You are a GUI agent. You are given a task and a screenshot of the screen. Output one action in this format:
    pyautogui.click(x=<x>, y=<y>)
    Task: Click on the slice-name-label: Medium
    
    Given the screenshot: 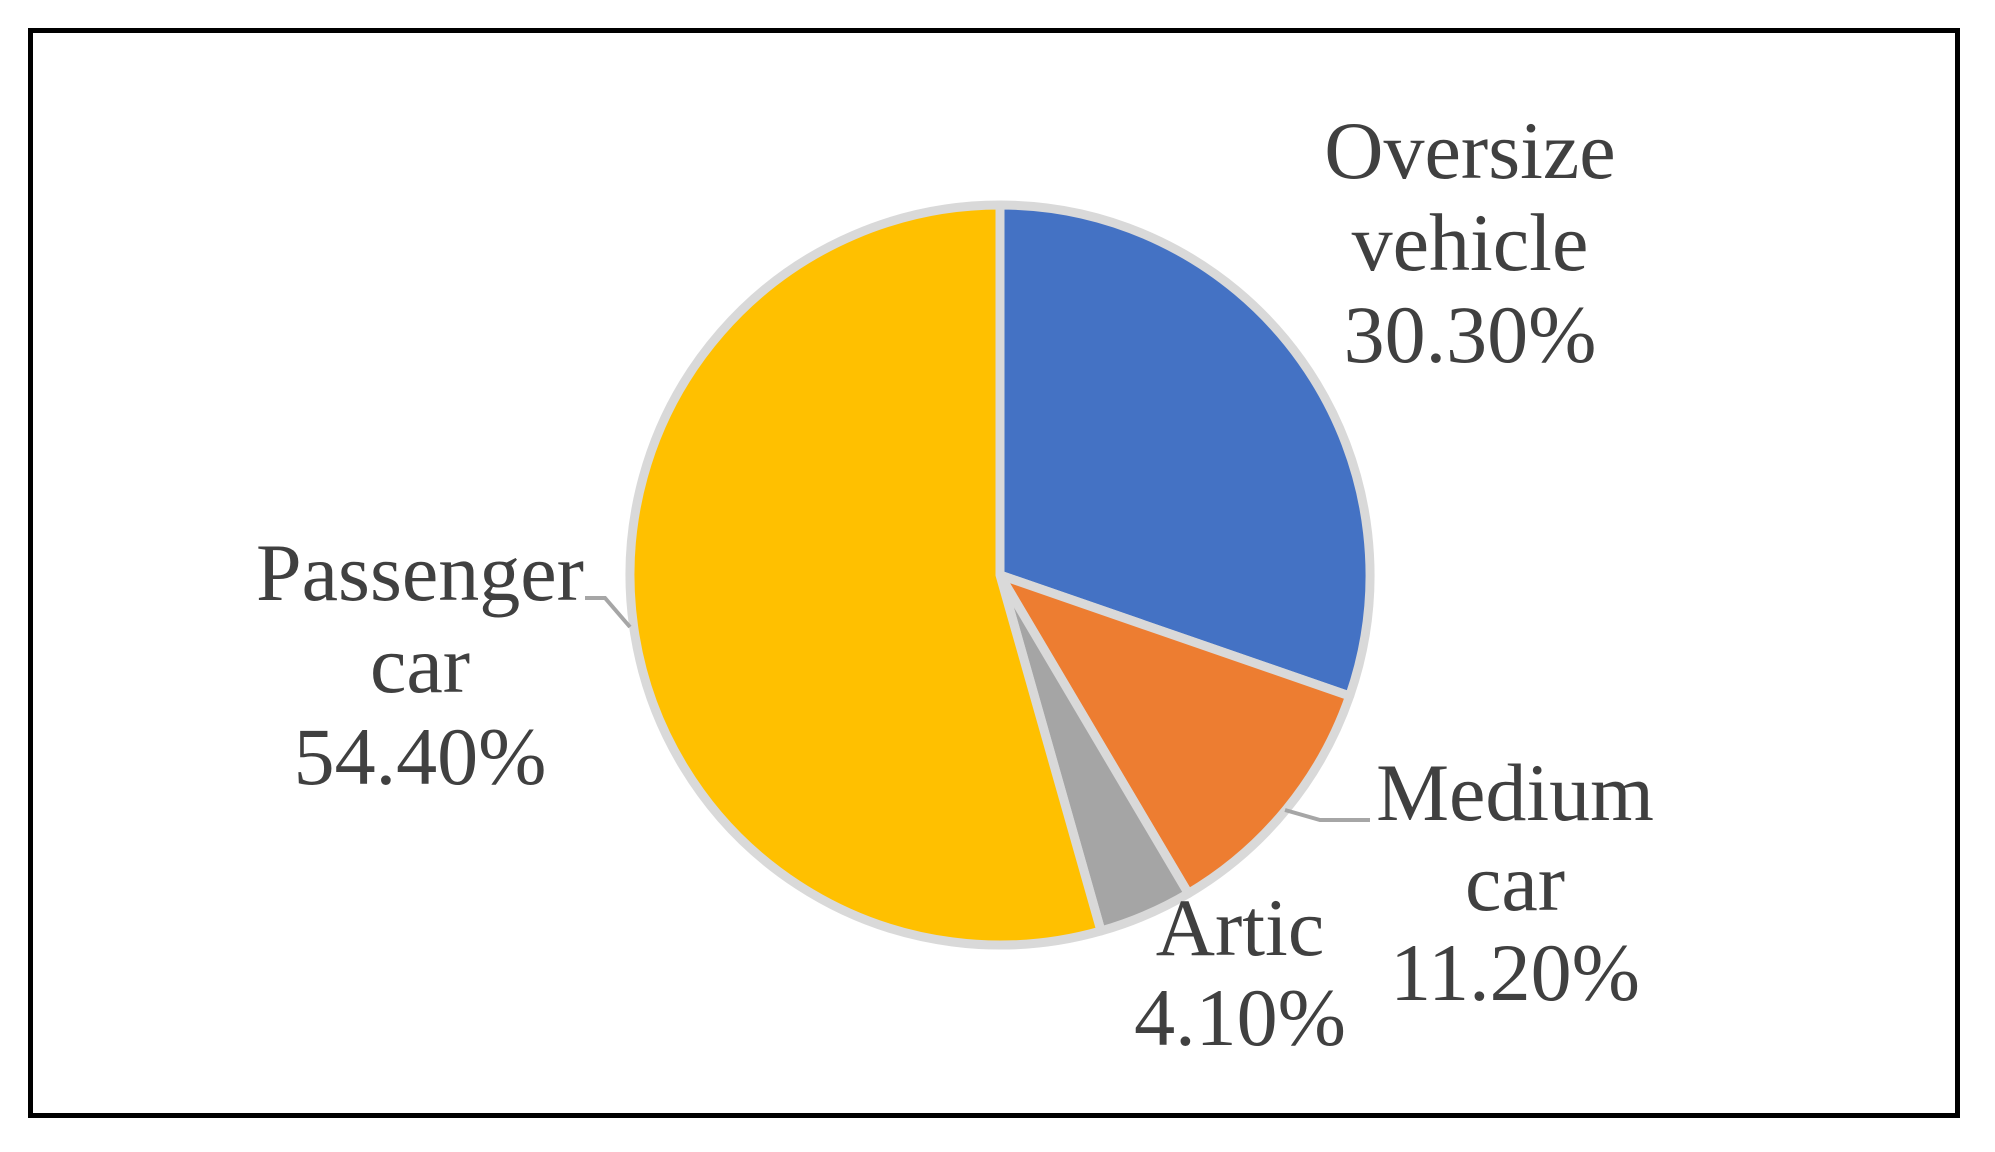 What is the action you would take?
    pyautogui.click(x=1515, y=792)
    